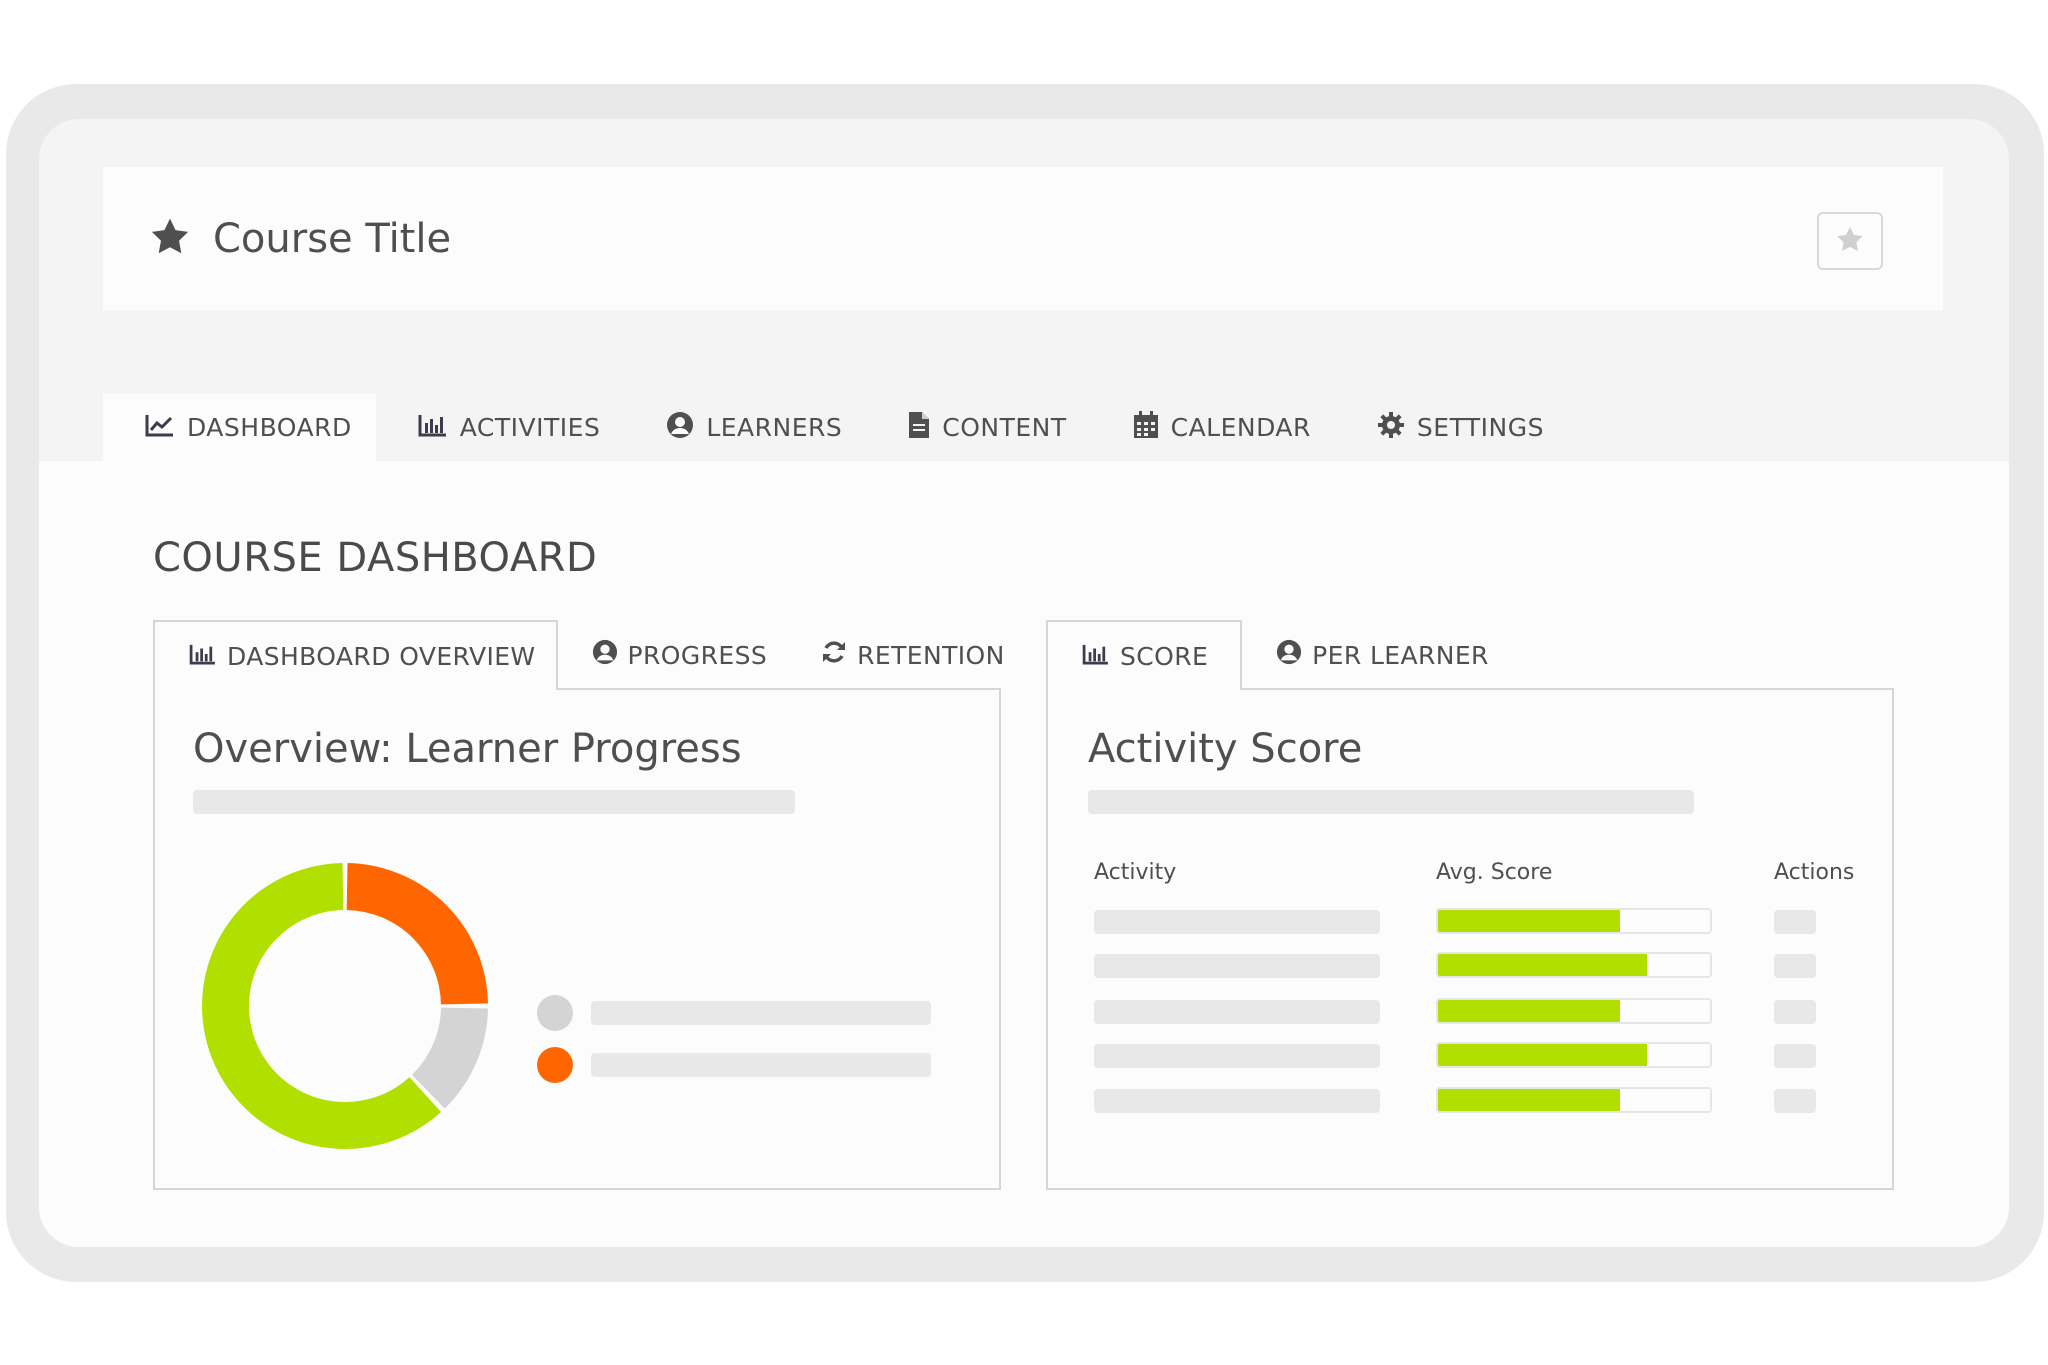  I want to click on tab-per-learner: PER LEARNER, so click(1375, 655).